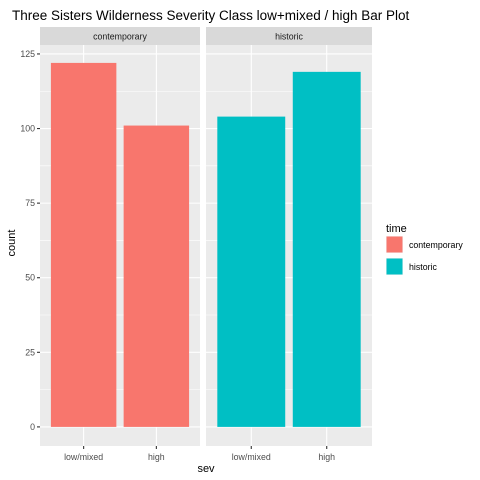 Image resolution: width=480 pixels, height=480 pixels. I want to click on legend-label: historic, so click(423, 267).